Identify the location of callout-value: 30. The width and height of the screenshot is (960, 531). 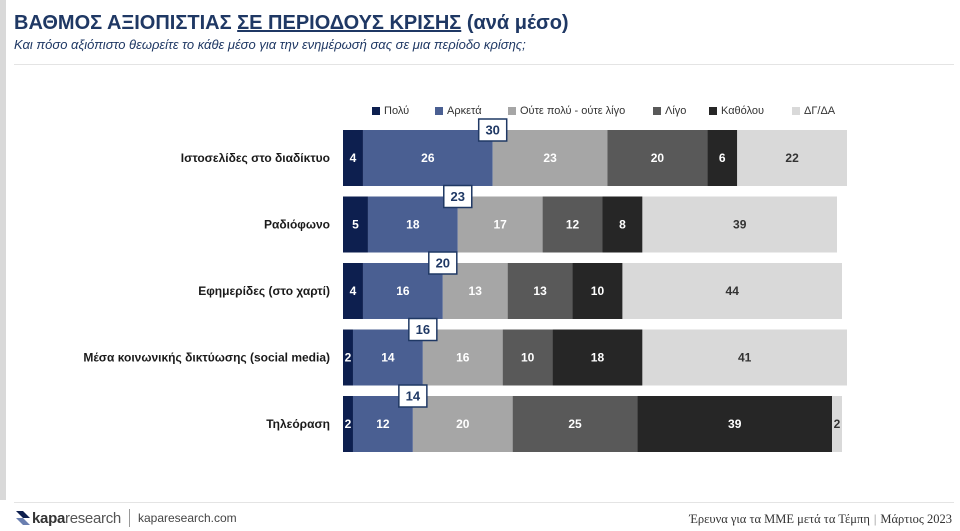
(492, 130).